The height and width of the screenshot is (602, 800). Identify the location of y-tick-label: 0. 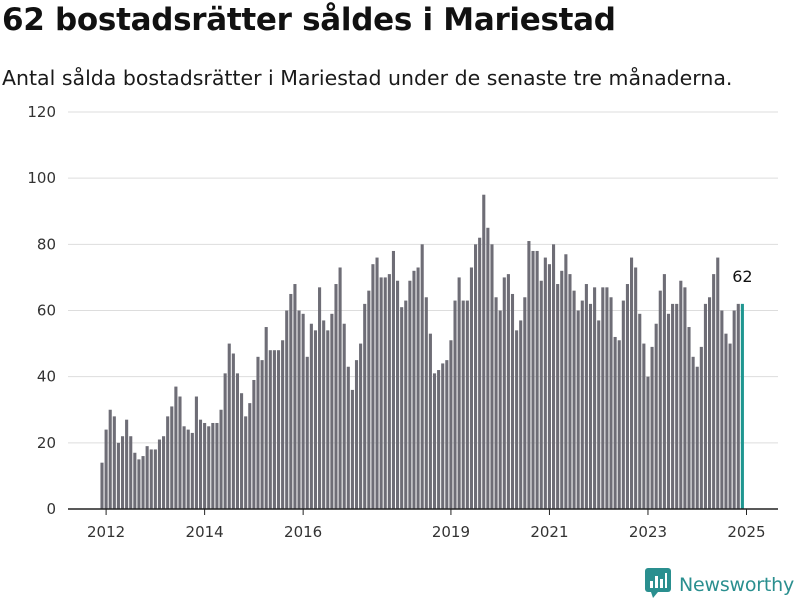
(51, 509).